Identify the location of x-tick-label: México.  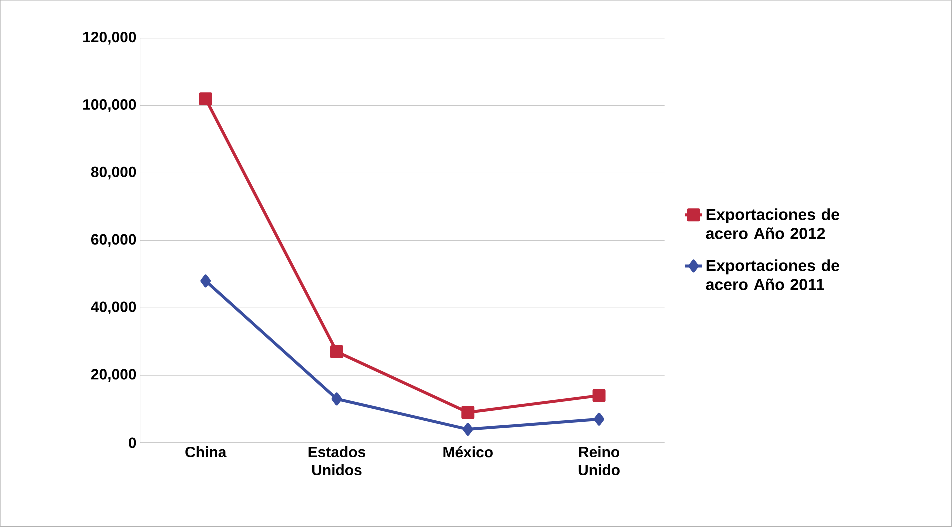
(468, 452).